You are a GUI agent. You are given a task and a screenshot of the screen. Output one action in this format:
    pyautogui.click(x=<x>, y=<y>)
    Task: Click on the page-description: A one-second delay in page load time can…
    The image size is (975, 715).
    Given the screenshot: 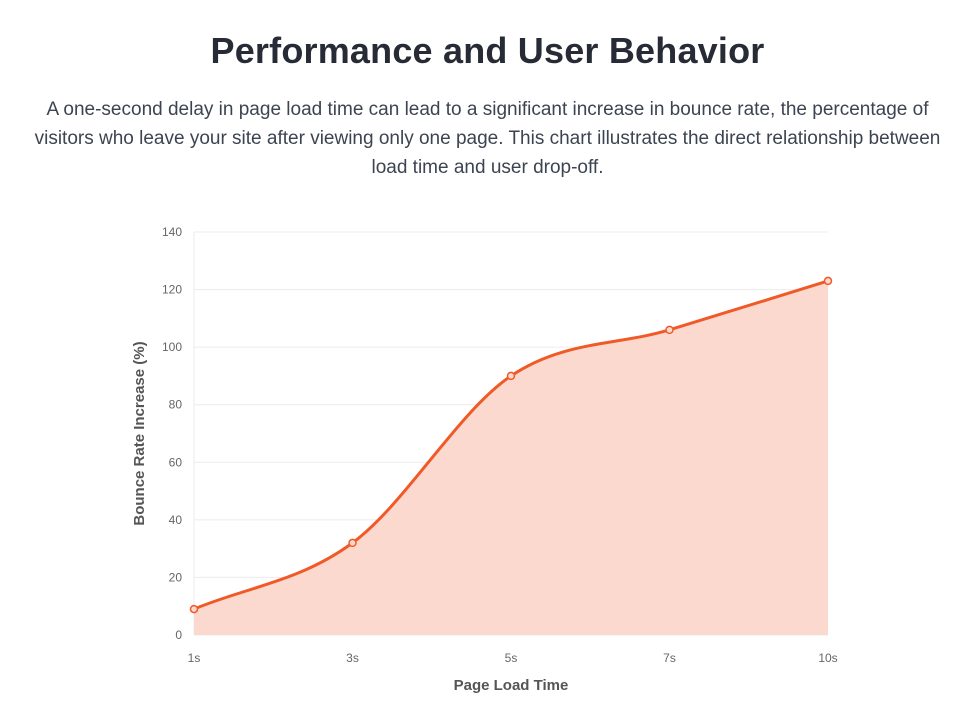 What is the action you would take?
    pyautogui.click(x=487, y=138)
    